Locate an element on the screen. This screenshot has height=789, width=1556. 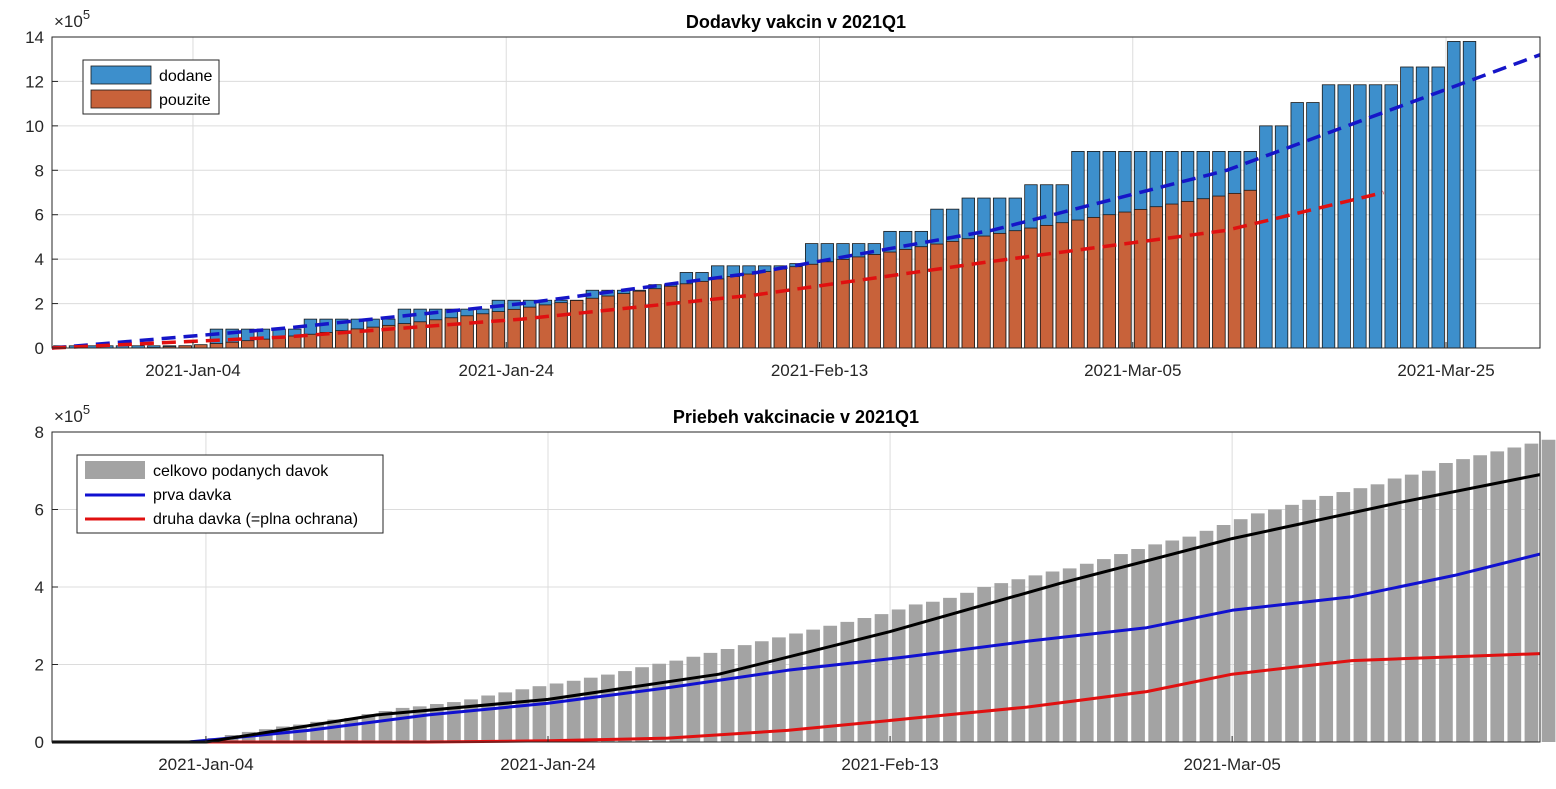
y-tick-label: 4 is located at coordinates (39, 587).